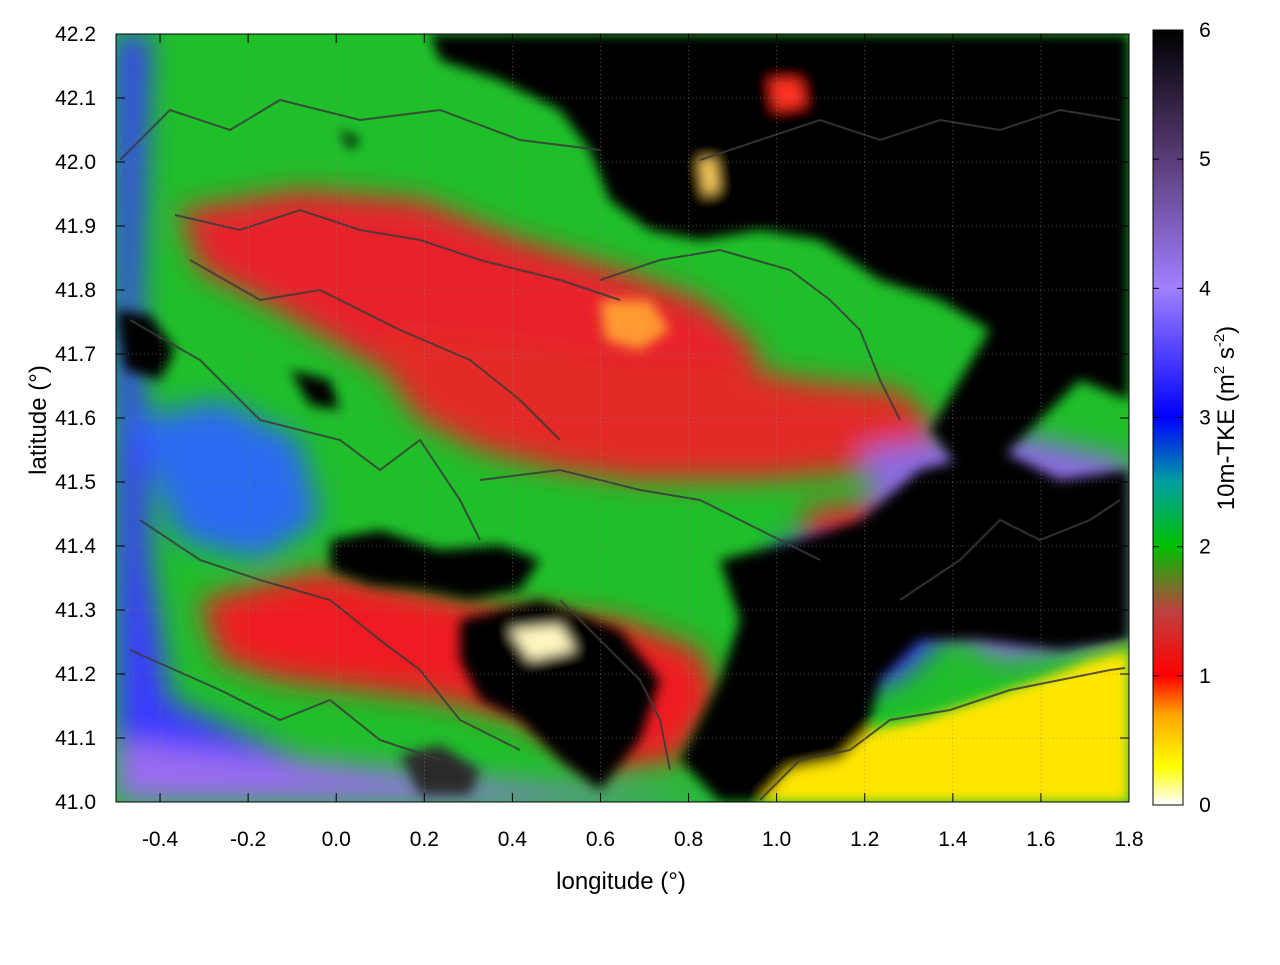 This screenshot has width=1280, height=965. I want to click on x-tick-label: -0.4, so click(160, 839).